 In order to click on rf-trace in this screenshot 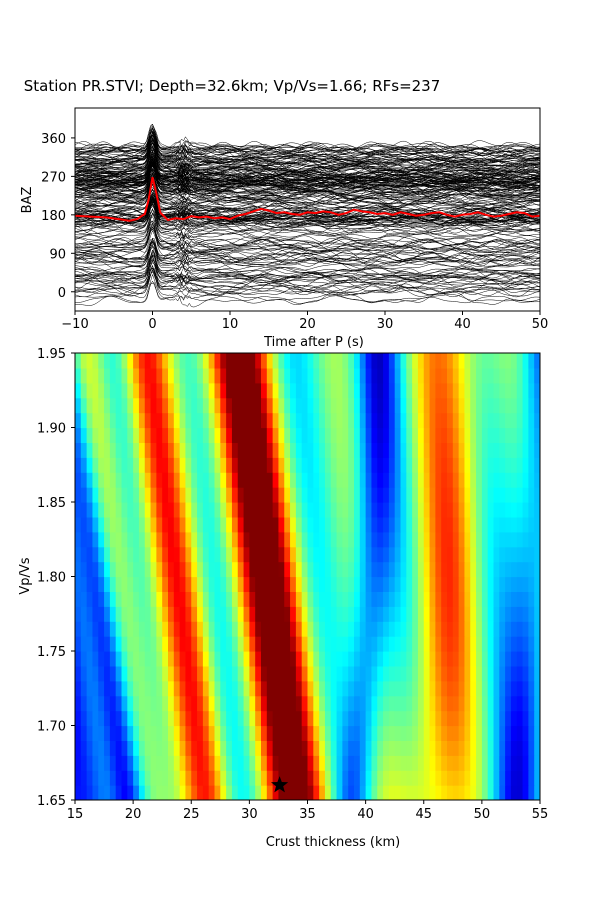, I will do `click(307, 218)`.